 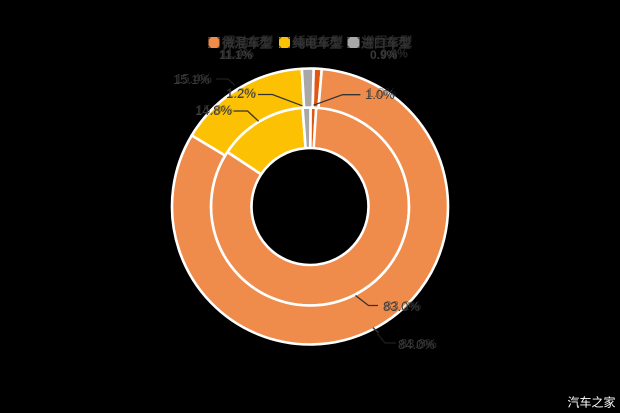 I want to click on svg-text: 83.8%, so click(x=418, y=343).